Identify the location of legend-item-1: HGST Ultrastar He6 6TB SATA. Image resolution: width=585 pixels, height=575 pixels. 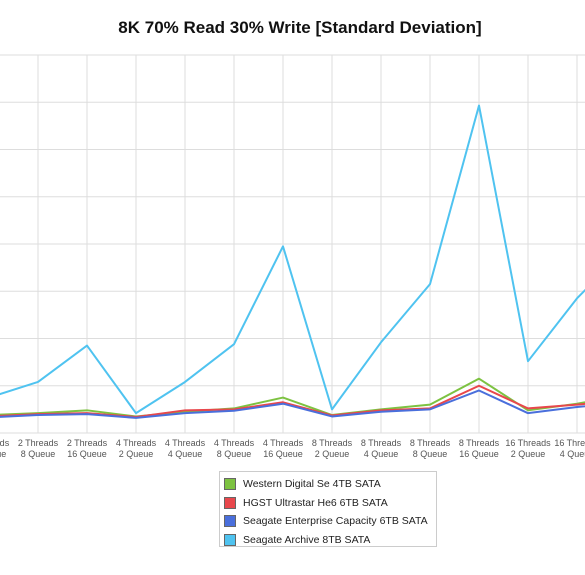
(330, 503).